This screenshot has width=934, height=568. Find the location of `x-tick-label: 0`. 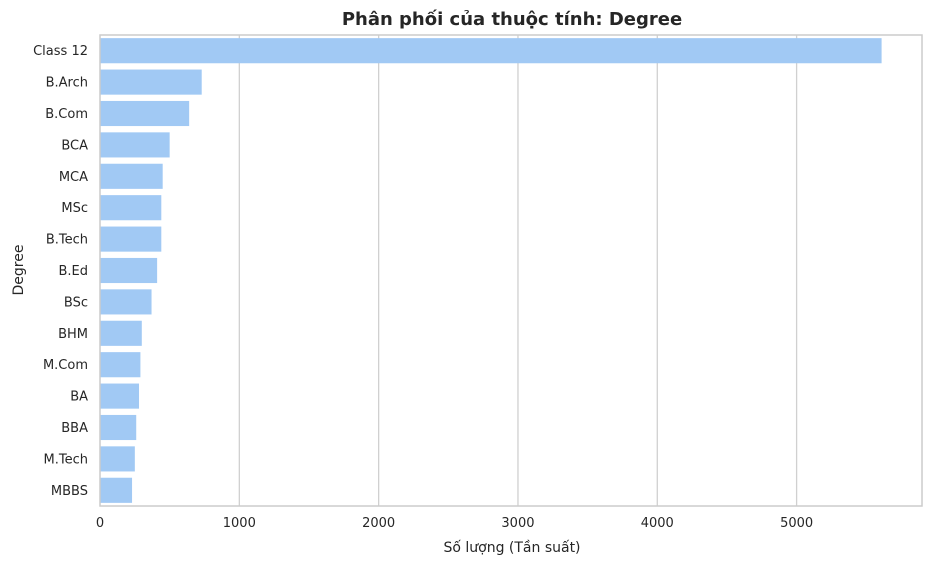

x-tick-label: 0 is located at coordinates (100, 523).